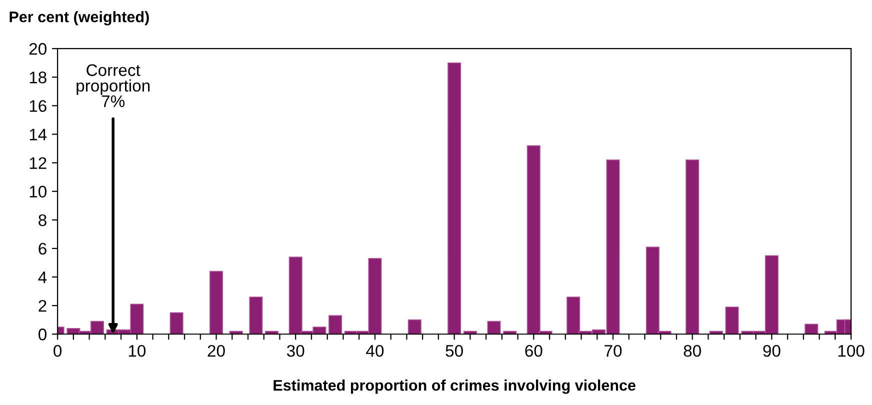  What do you see at coordinates (37, 49) in the screenshot?
I see `y-tick-label: 20` at bounding box center [37, 49].